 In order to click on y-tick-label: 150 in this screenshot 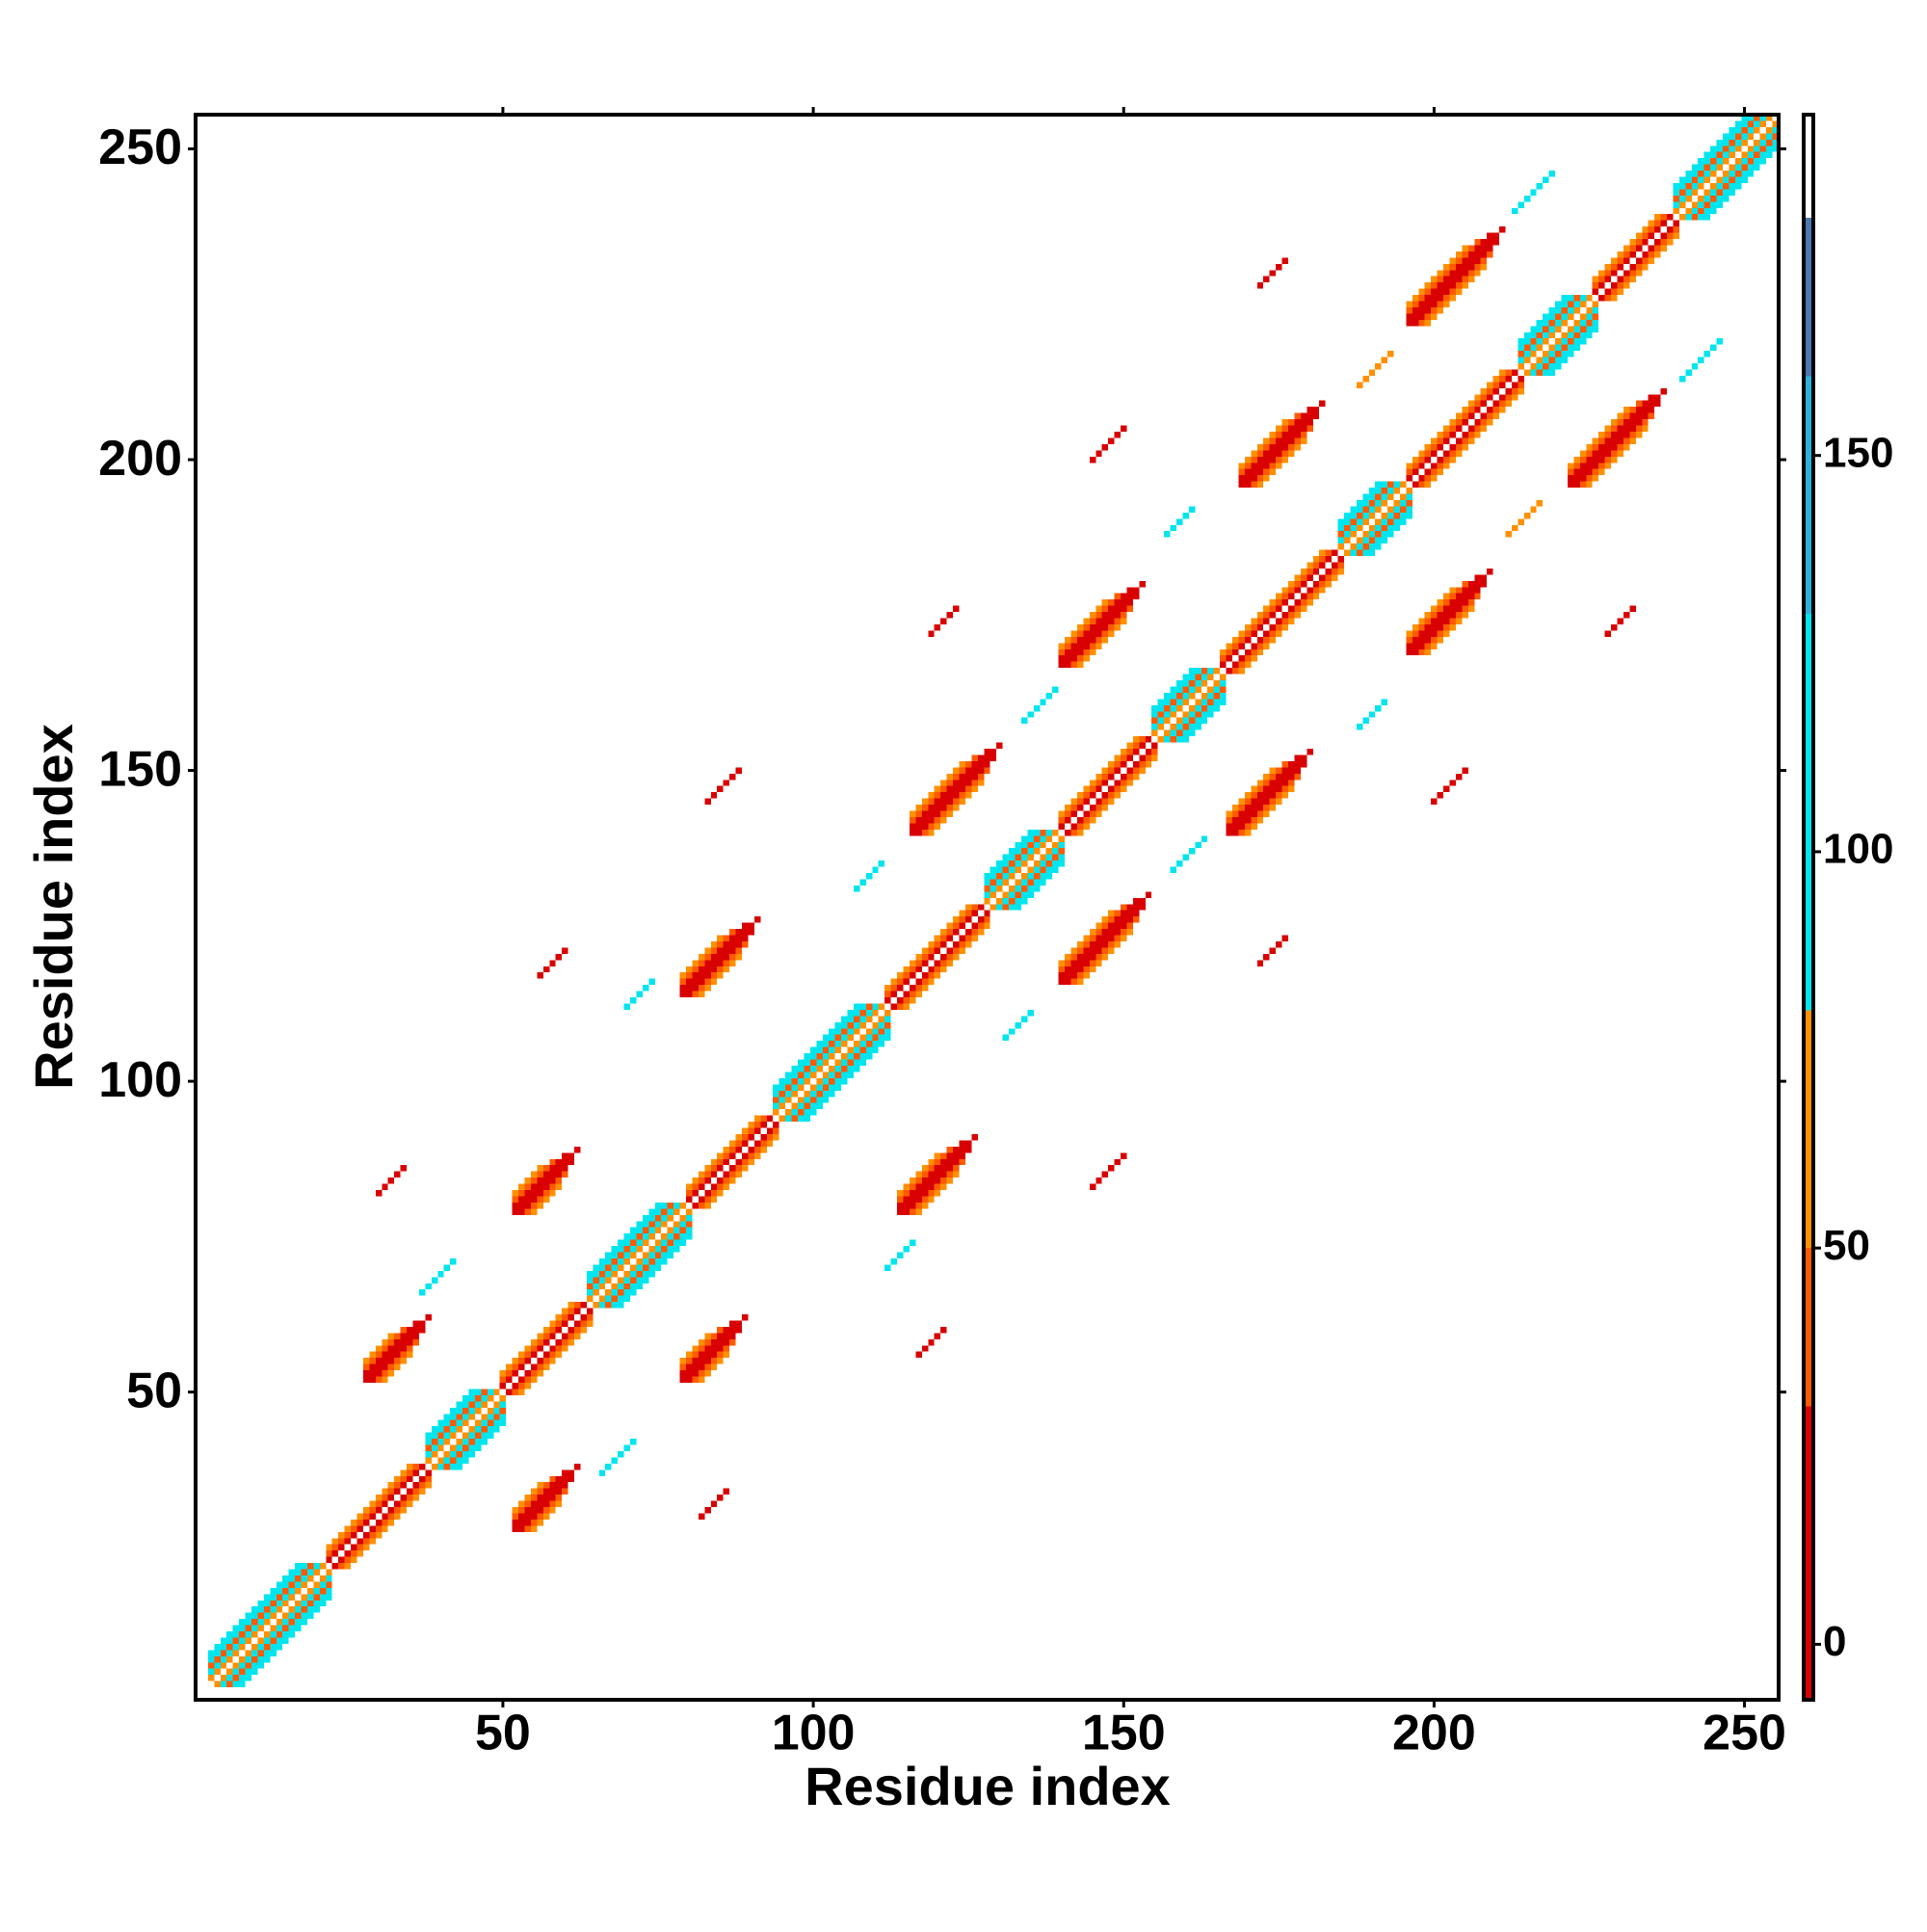, I will do `click(140, 769)`.